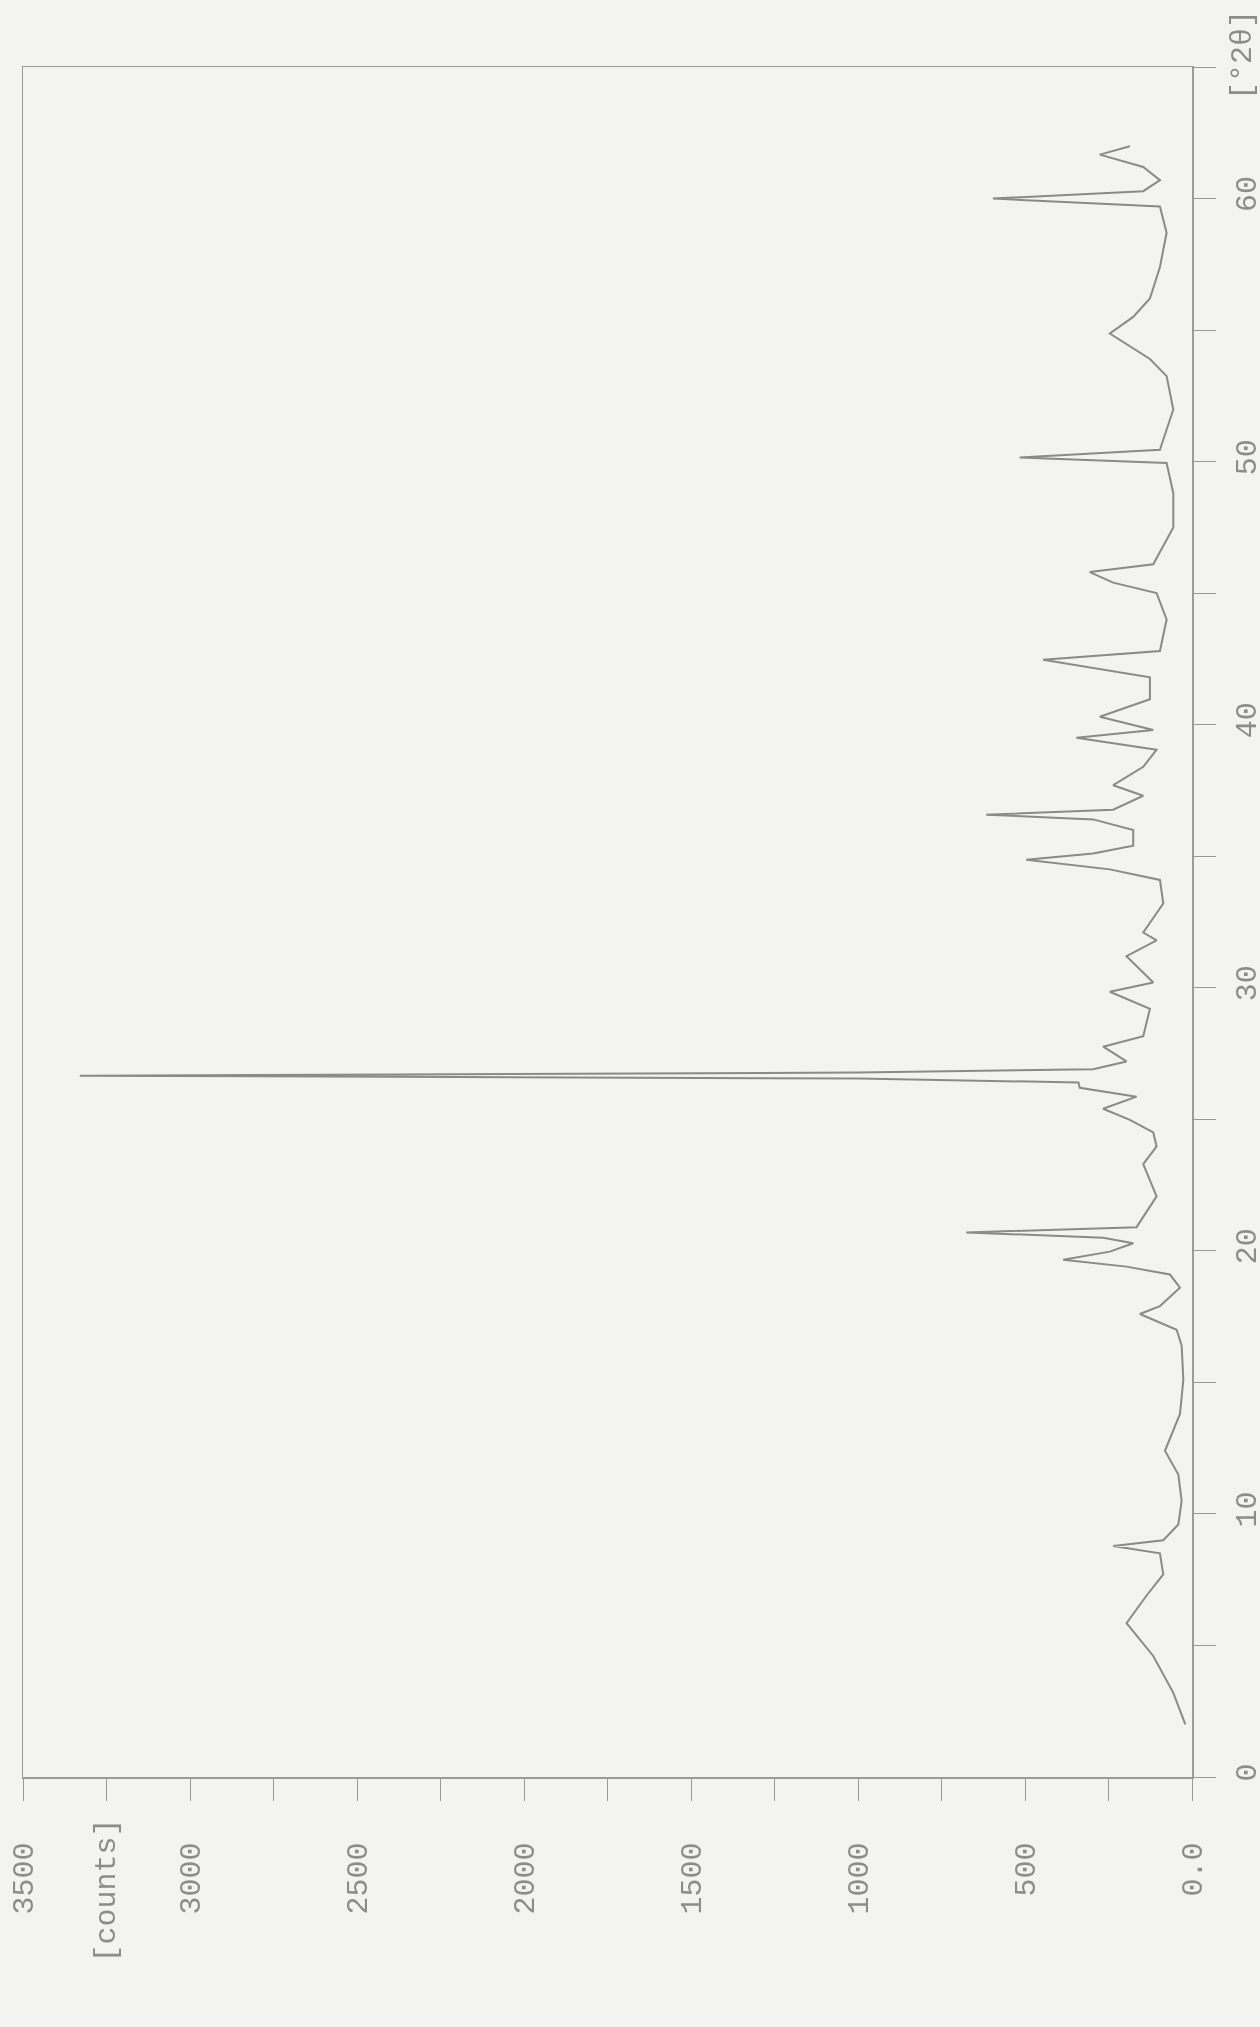  What do you see at coordinates (1026, 1869) in the screenshot?
I see `x-tick-label: 500` at bounding box center [1026, 1869].